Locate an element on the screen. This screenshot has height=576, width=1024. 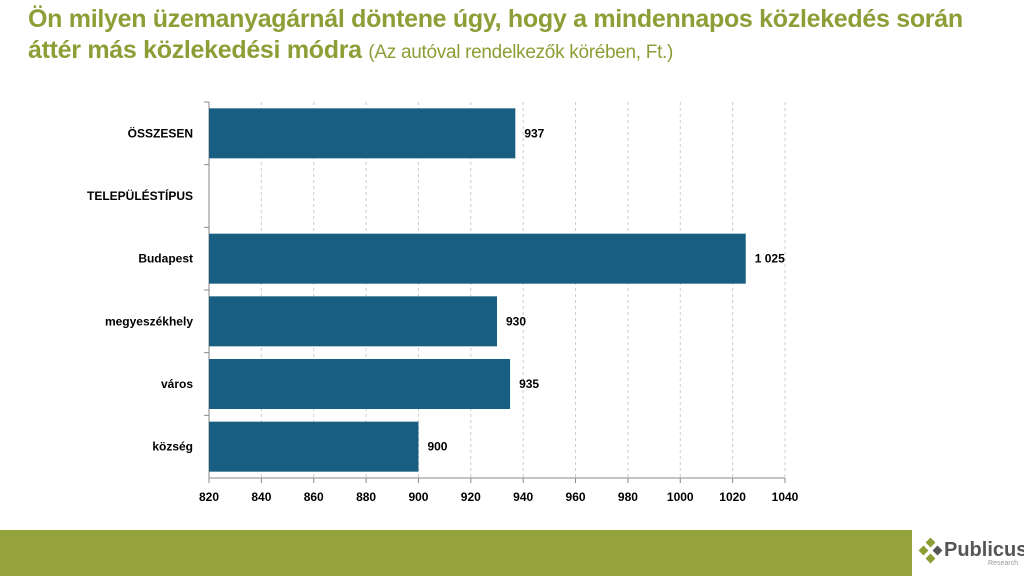
x-tick-label: 1040 is located at coordinates (785, 497).